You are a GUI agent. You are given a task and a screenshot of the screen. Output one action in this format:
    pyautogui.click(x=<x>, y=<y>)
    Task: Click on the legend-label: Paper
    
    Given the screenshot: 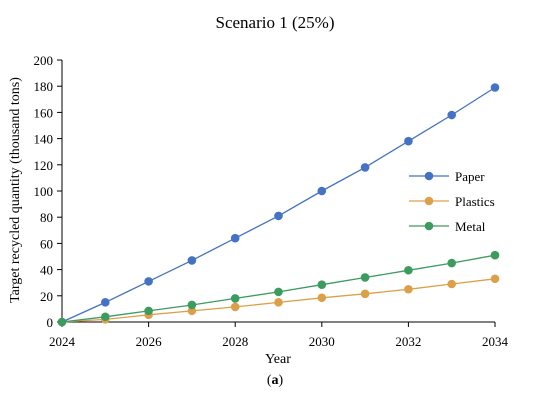 What is the action you would take?
    pyautogui.click(x=470, y=176)
    